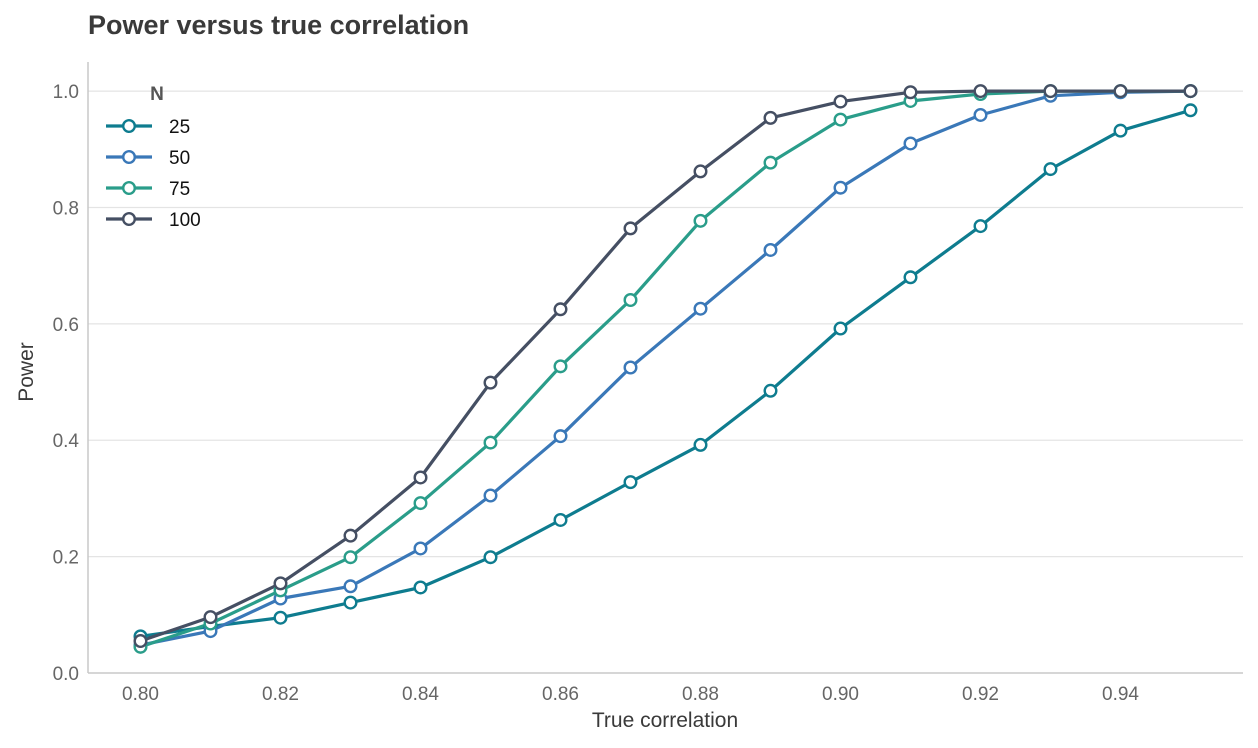  What do you see at coordinates (420, 694) in the screenshot?
I see `x-tick-label: 0.84` at bounding box center [420, 694].